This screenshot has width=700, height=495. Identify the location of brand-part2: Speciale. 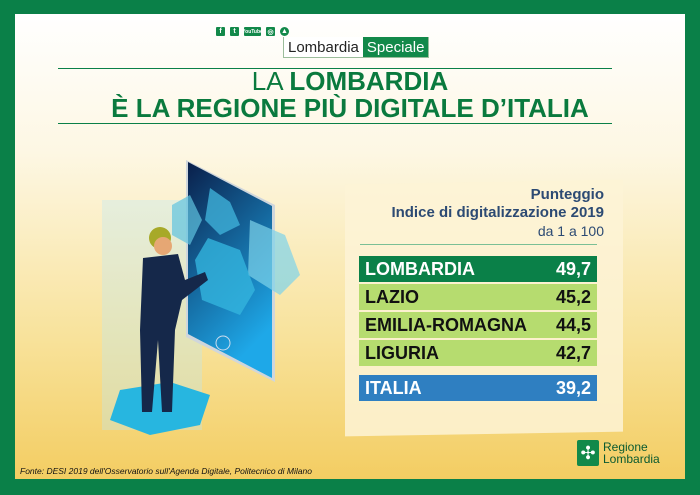
(395, 47).